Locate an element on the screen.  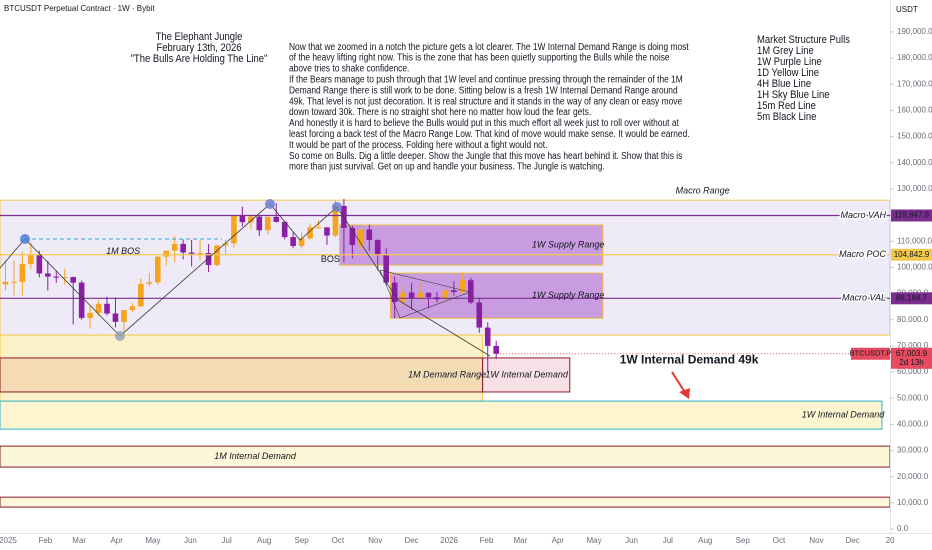
last-price-name: BTCUSDT.P is located at coordinates (871, 353).